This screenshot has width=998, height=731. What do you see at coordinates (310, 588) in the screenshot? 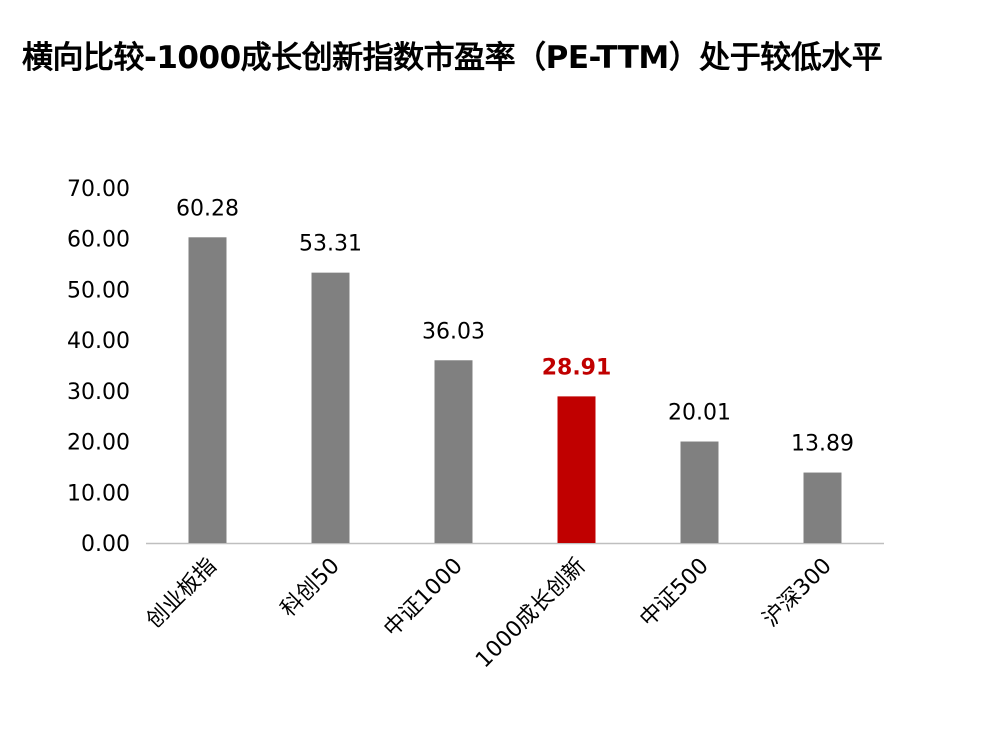
I see `category-label: 科创50` at bounding box center [310, 588].